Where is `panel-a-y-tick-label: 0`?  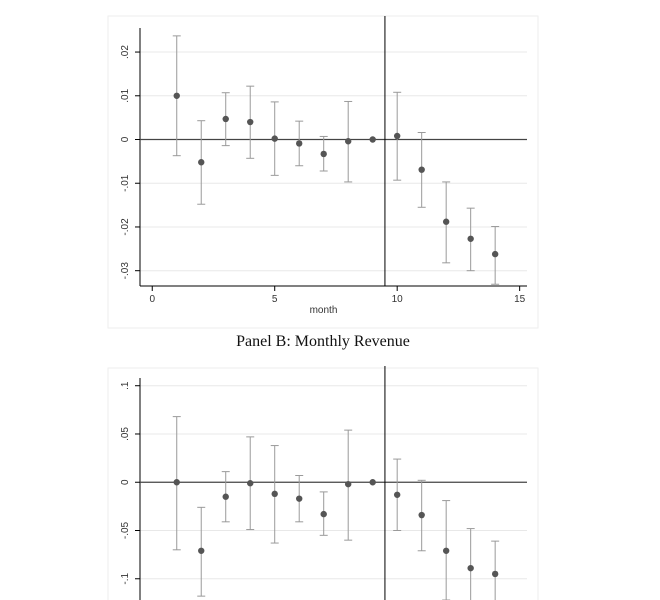 panel-a-y-tick-label: 0 is located at coordinates (125, 139).